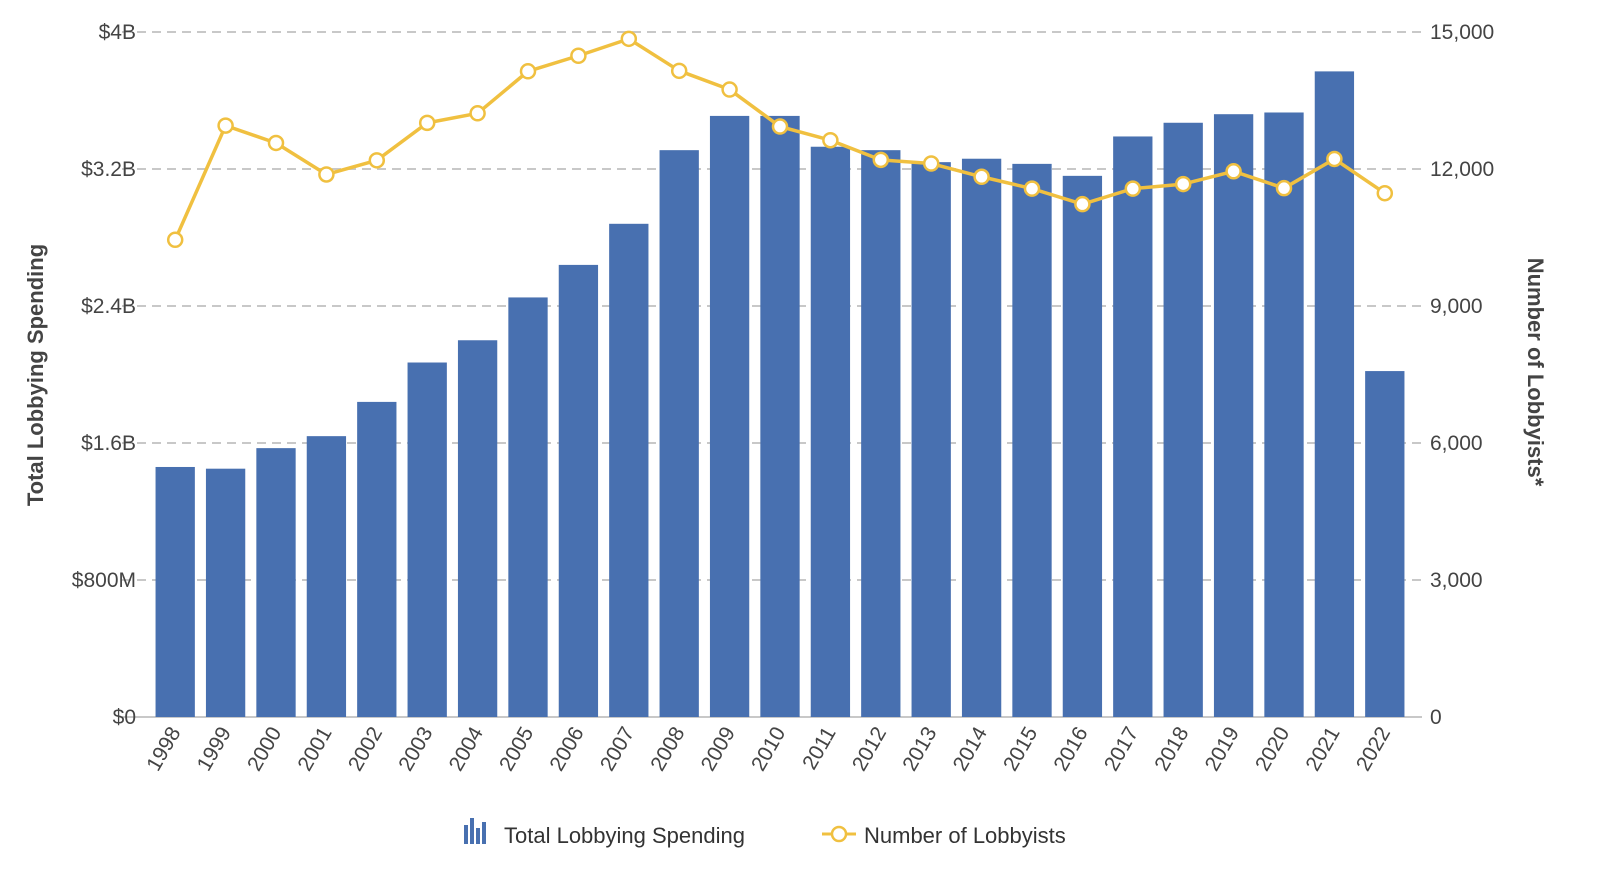 This screenshot has height=878, width=1600. I want to click on x-tick-label: 2016, so click(1070, 749).